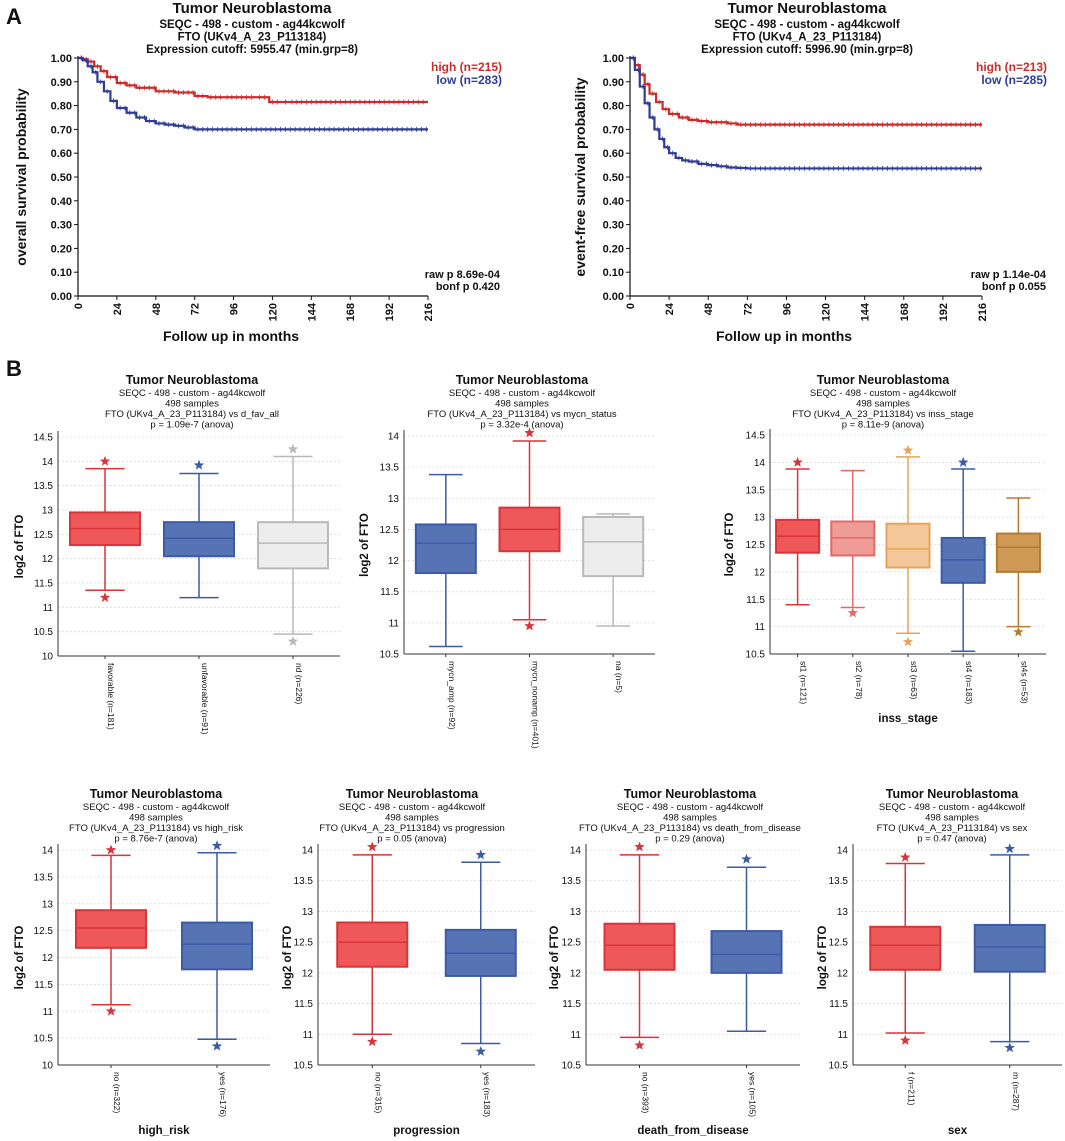 This screenshot has width=1065, height=1141. I want to click on y-tick-label: 0.10, so click(61, 273).